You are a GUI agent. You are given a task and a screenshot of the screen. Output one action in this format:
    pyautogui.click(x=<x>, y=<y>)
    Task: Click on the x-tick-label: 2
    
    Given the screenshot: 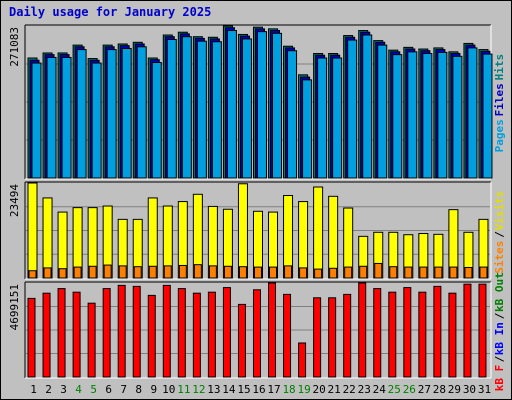 What is the action you would take?
    pyautogui.click(x=48, y=389)
    